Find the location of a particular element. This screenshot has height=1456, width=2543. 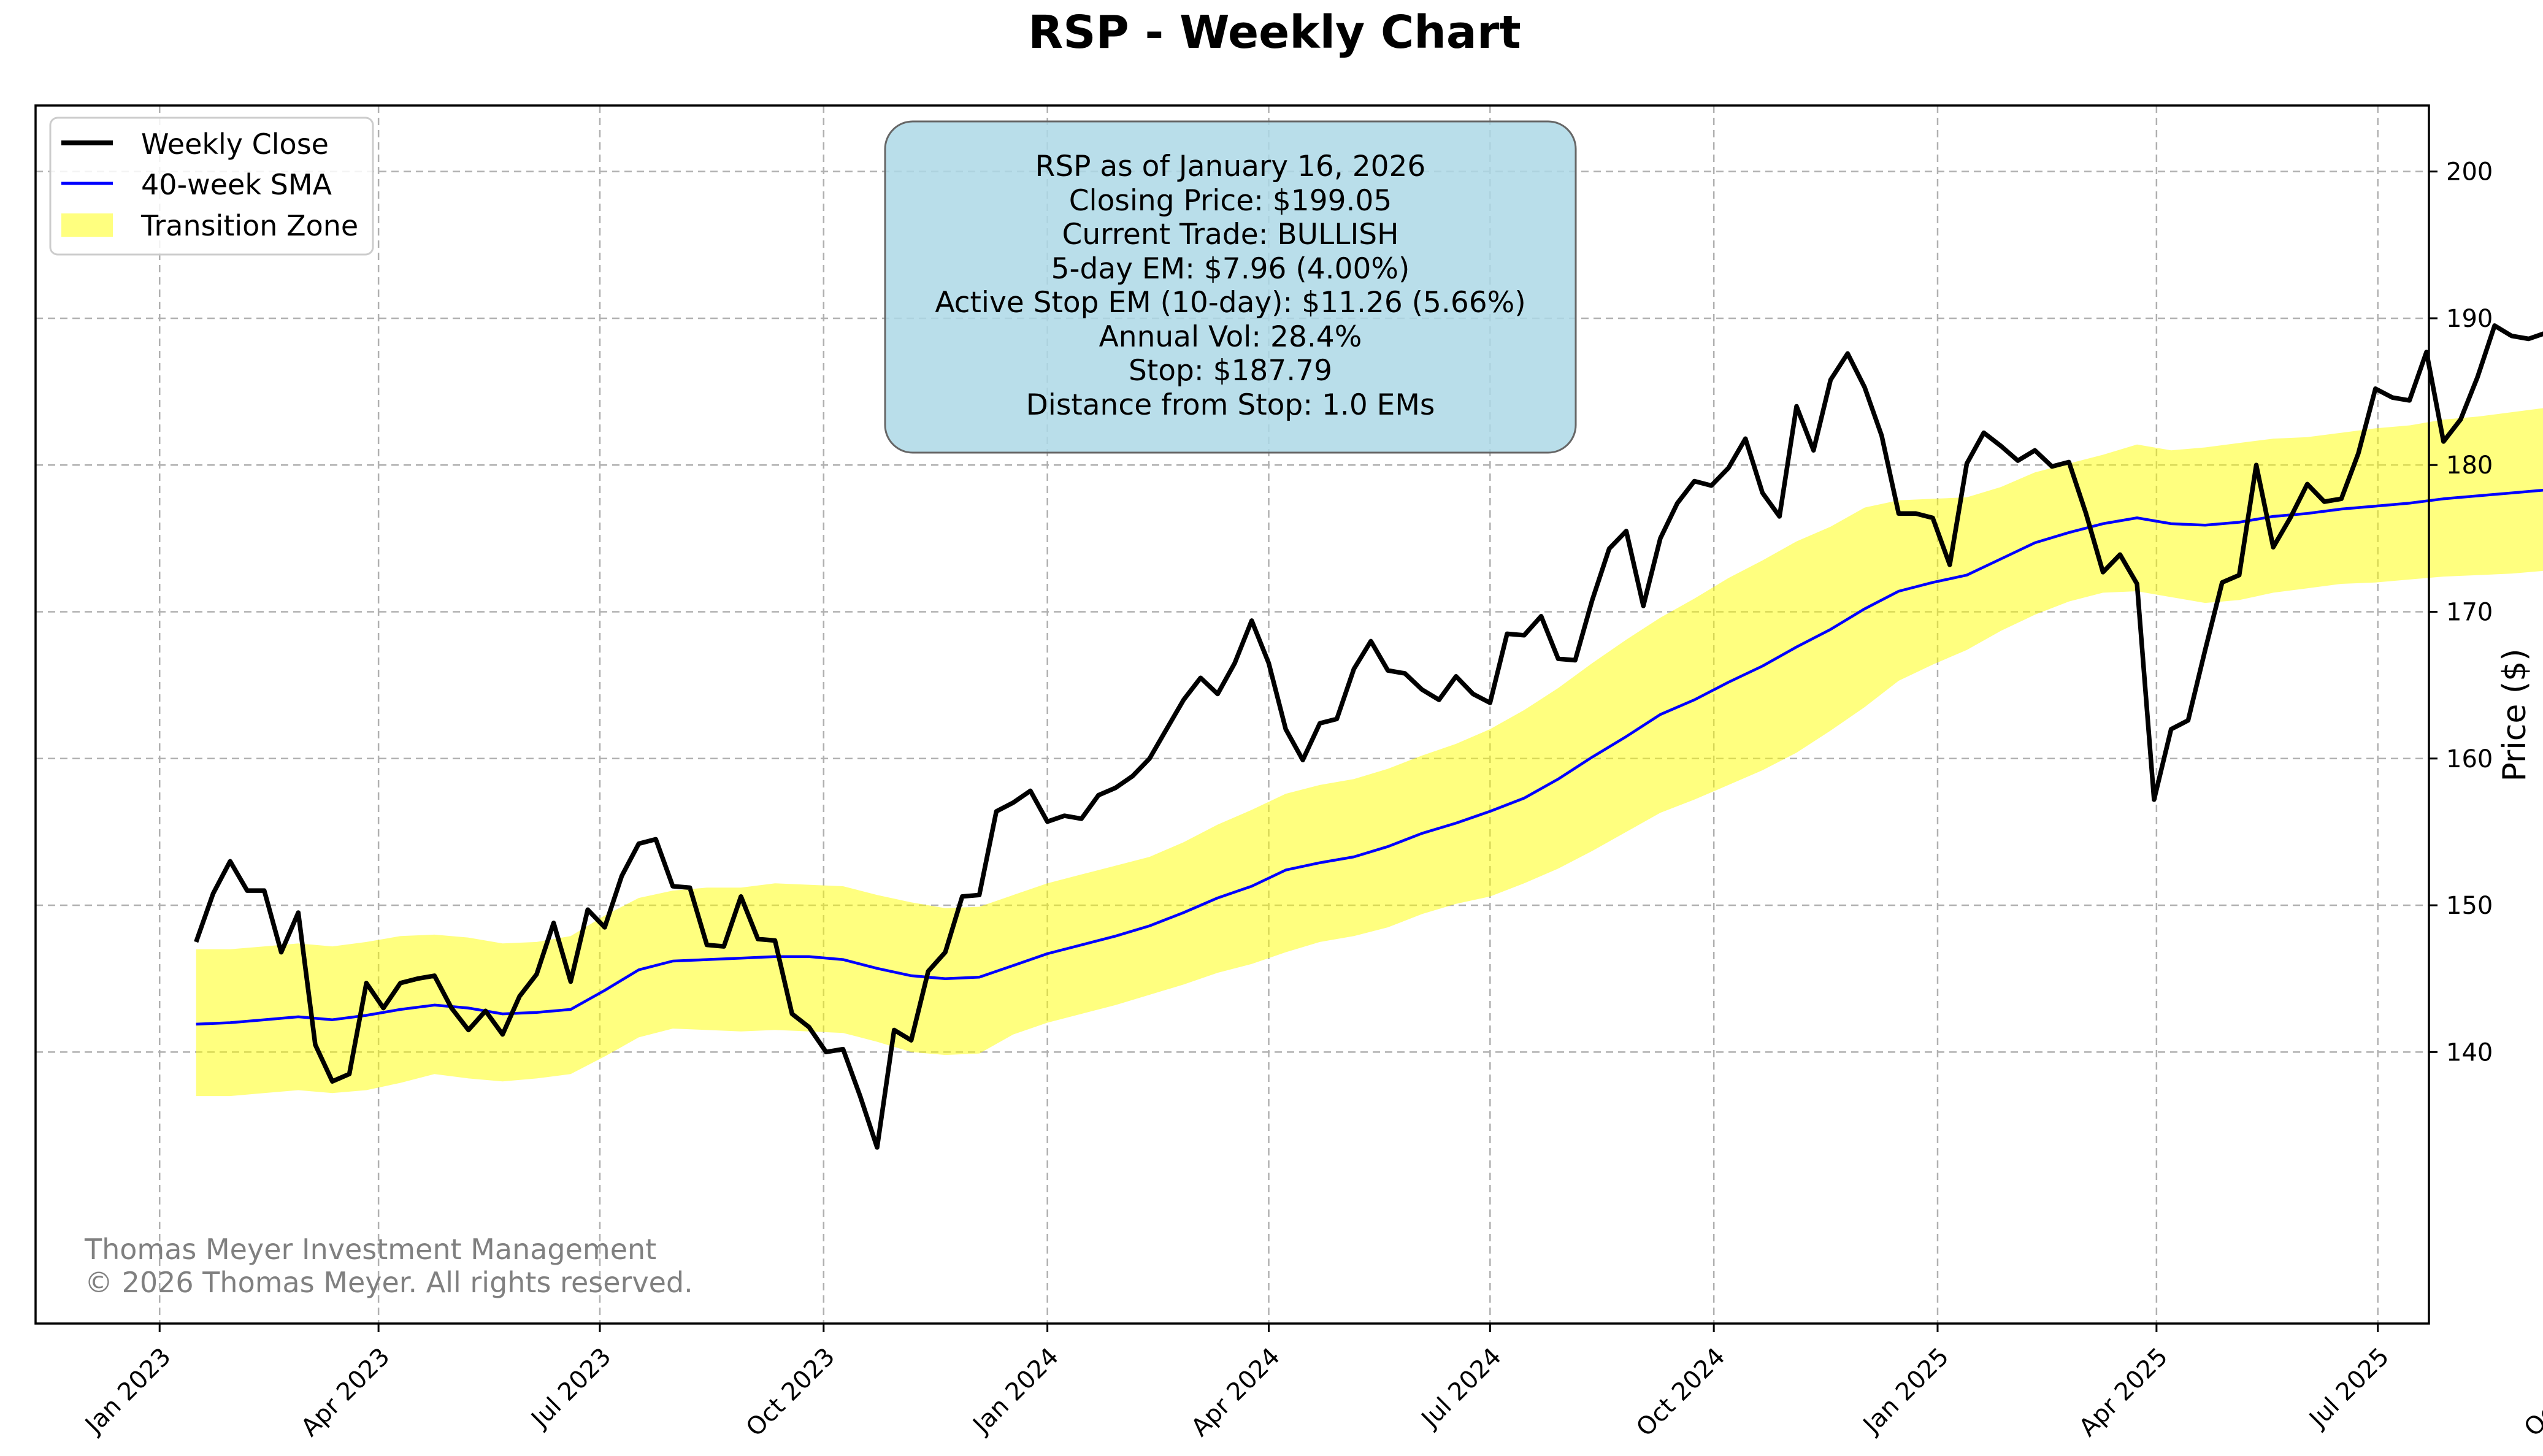

x-tick-label: Oct 2025 is located at coordinates (2531, 1392).